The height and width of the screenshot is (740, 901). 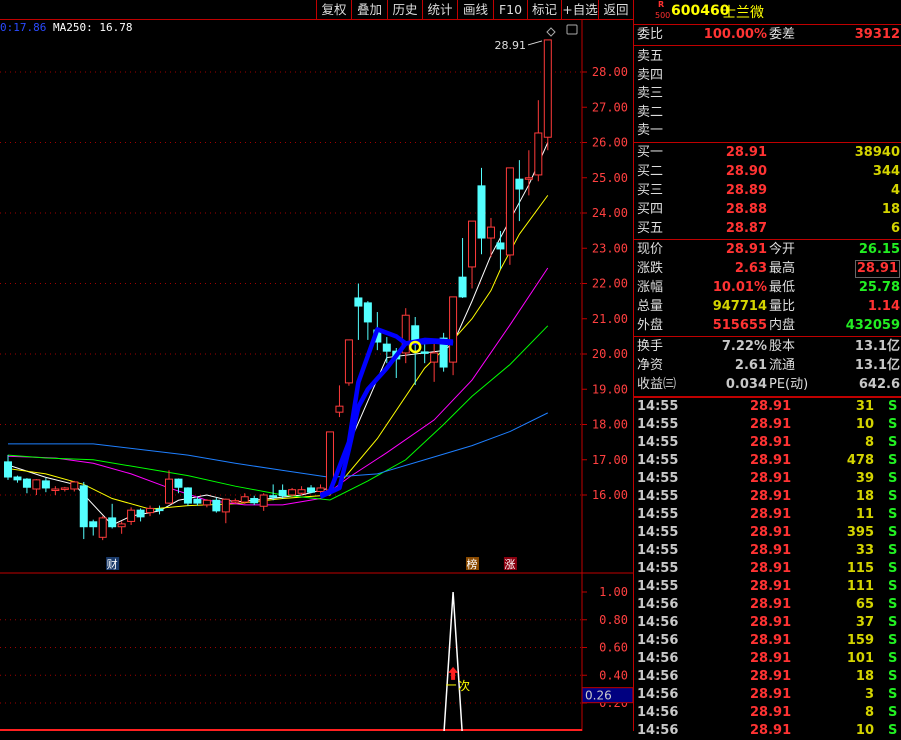 What do you see at coordinates (869, 442) in the screenshot?
I see `tick-volume: 8` at bounding box center [869, 442].